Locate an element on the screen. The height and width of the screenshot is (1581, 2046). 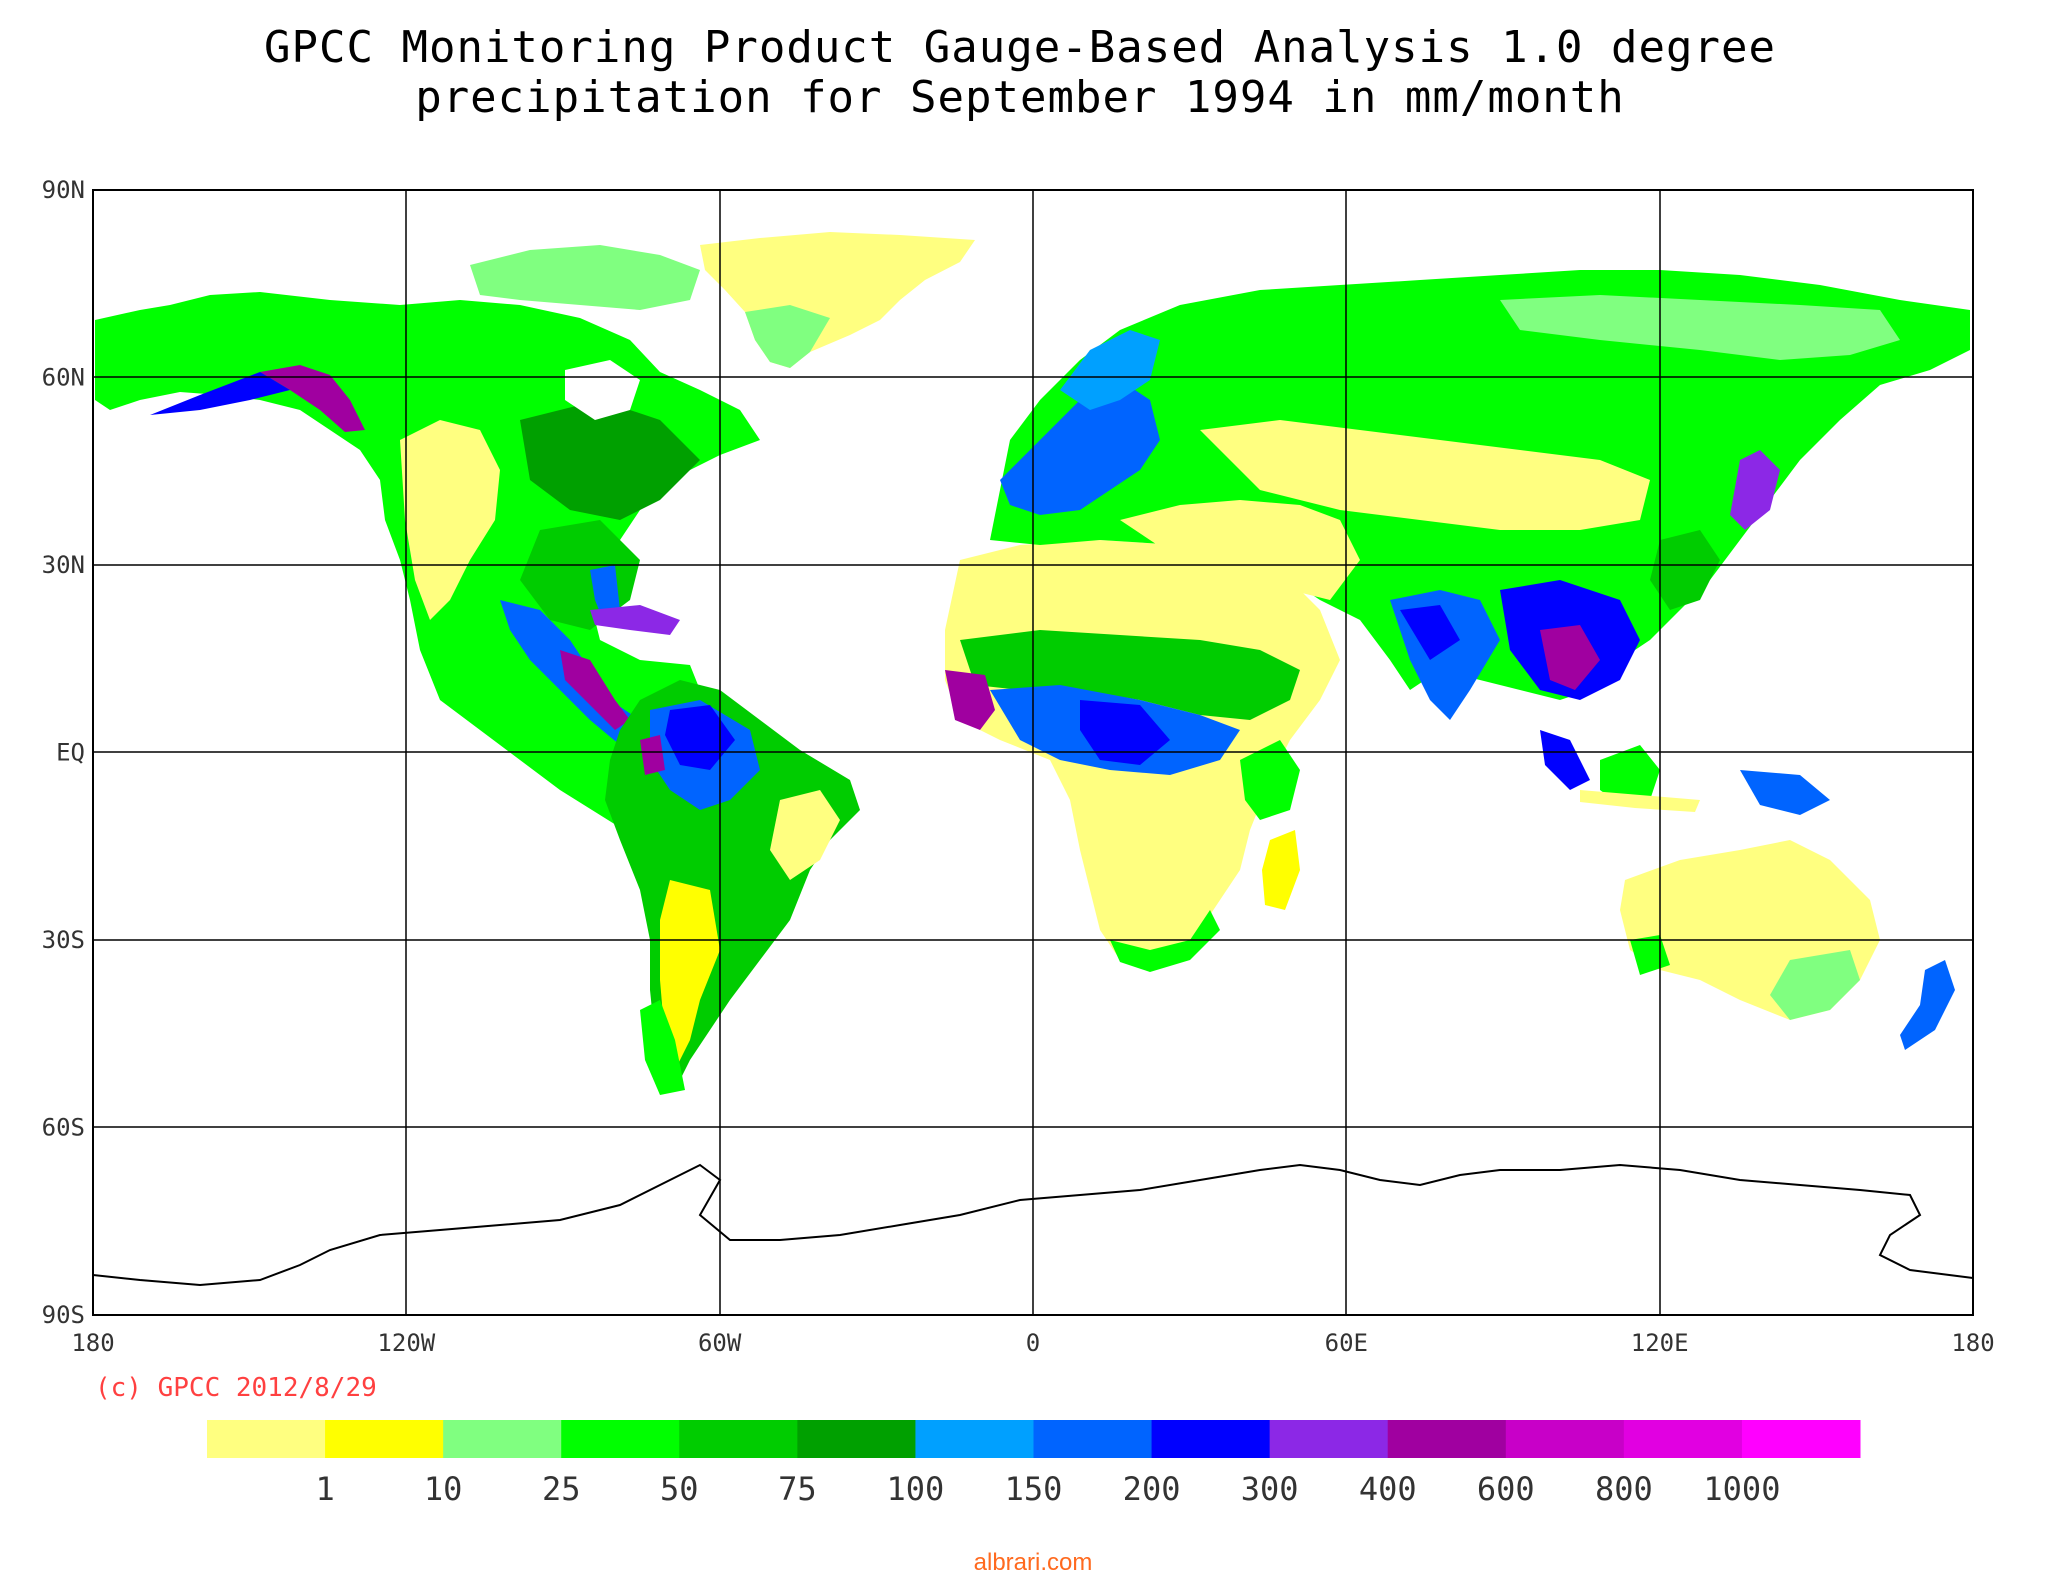
legend-label: 200 is located at coordinates (1152, 1489).